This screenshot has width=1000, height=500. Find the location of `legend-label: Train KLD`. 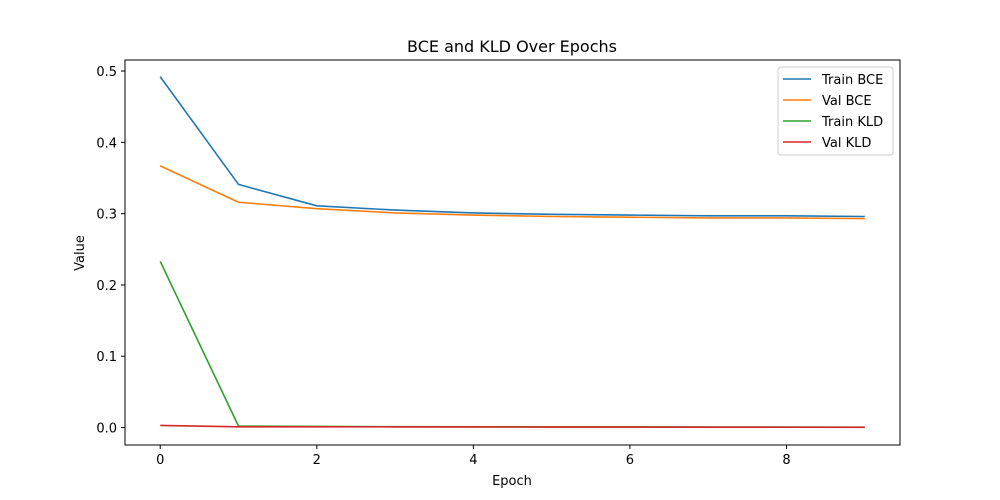

legend-label: Train KLD is located at coordinates (852, 122).